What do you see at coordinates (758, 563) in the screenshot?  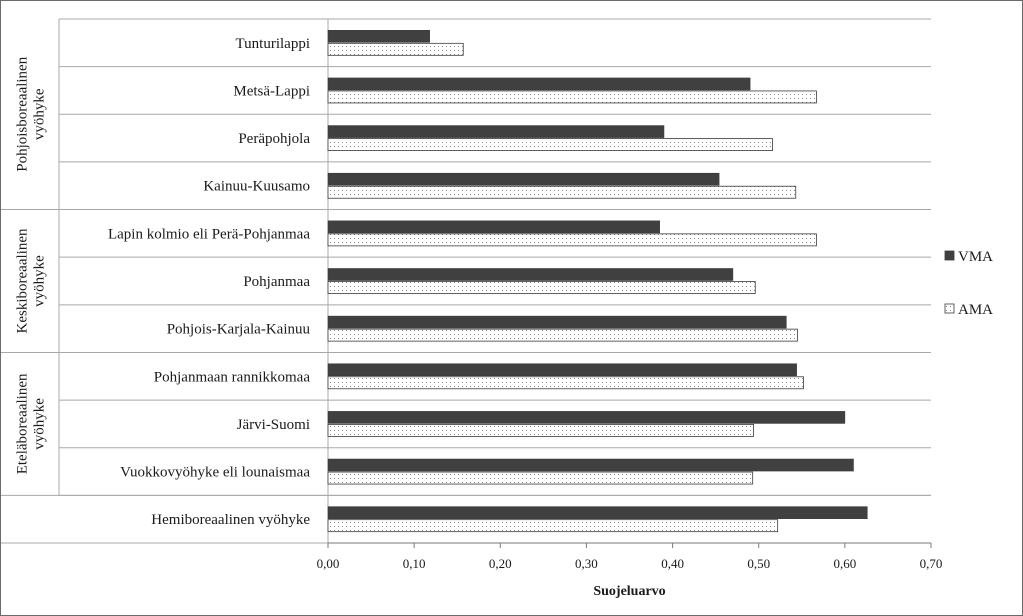 I see `x-tick-label: 0,50` at bounding box center [758, 563].